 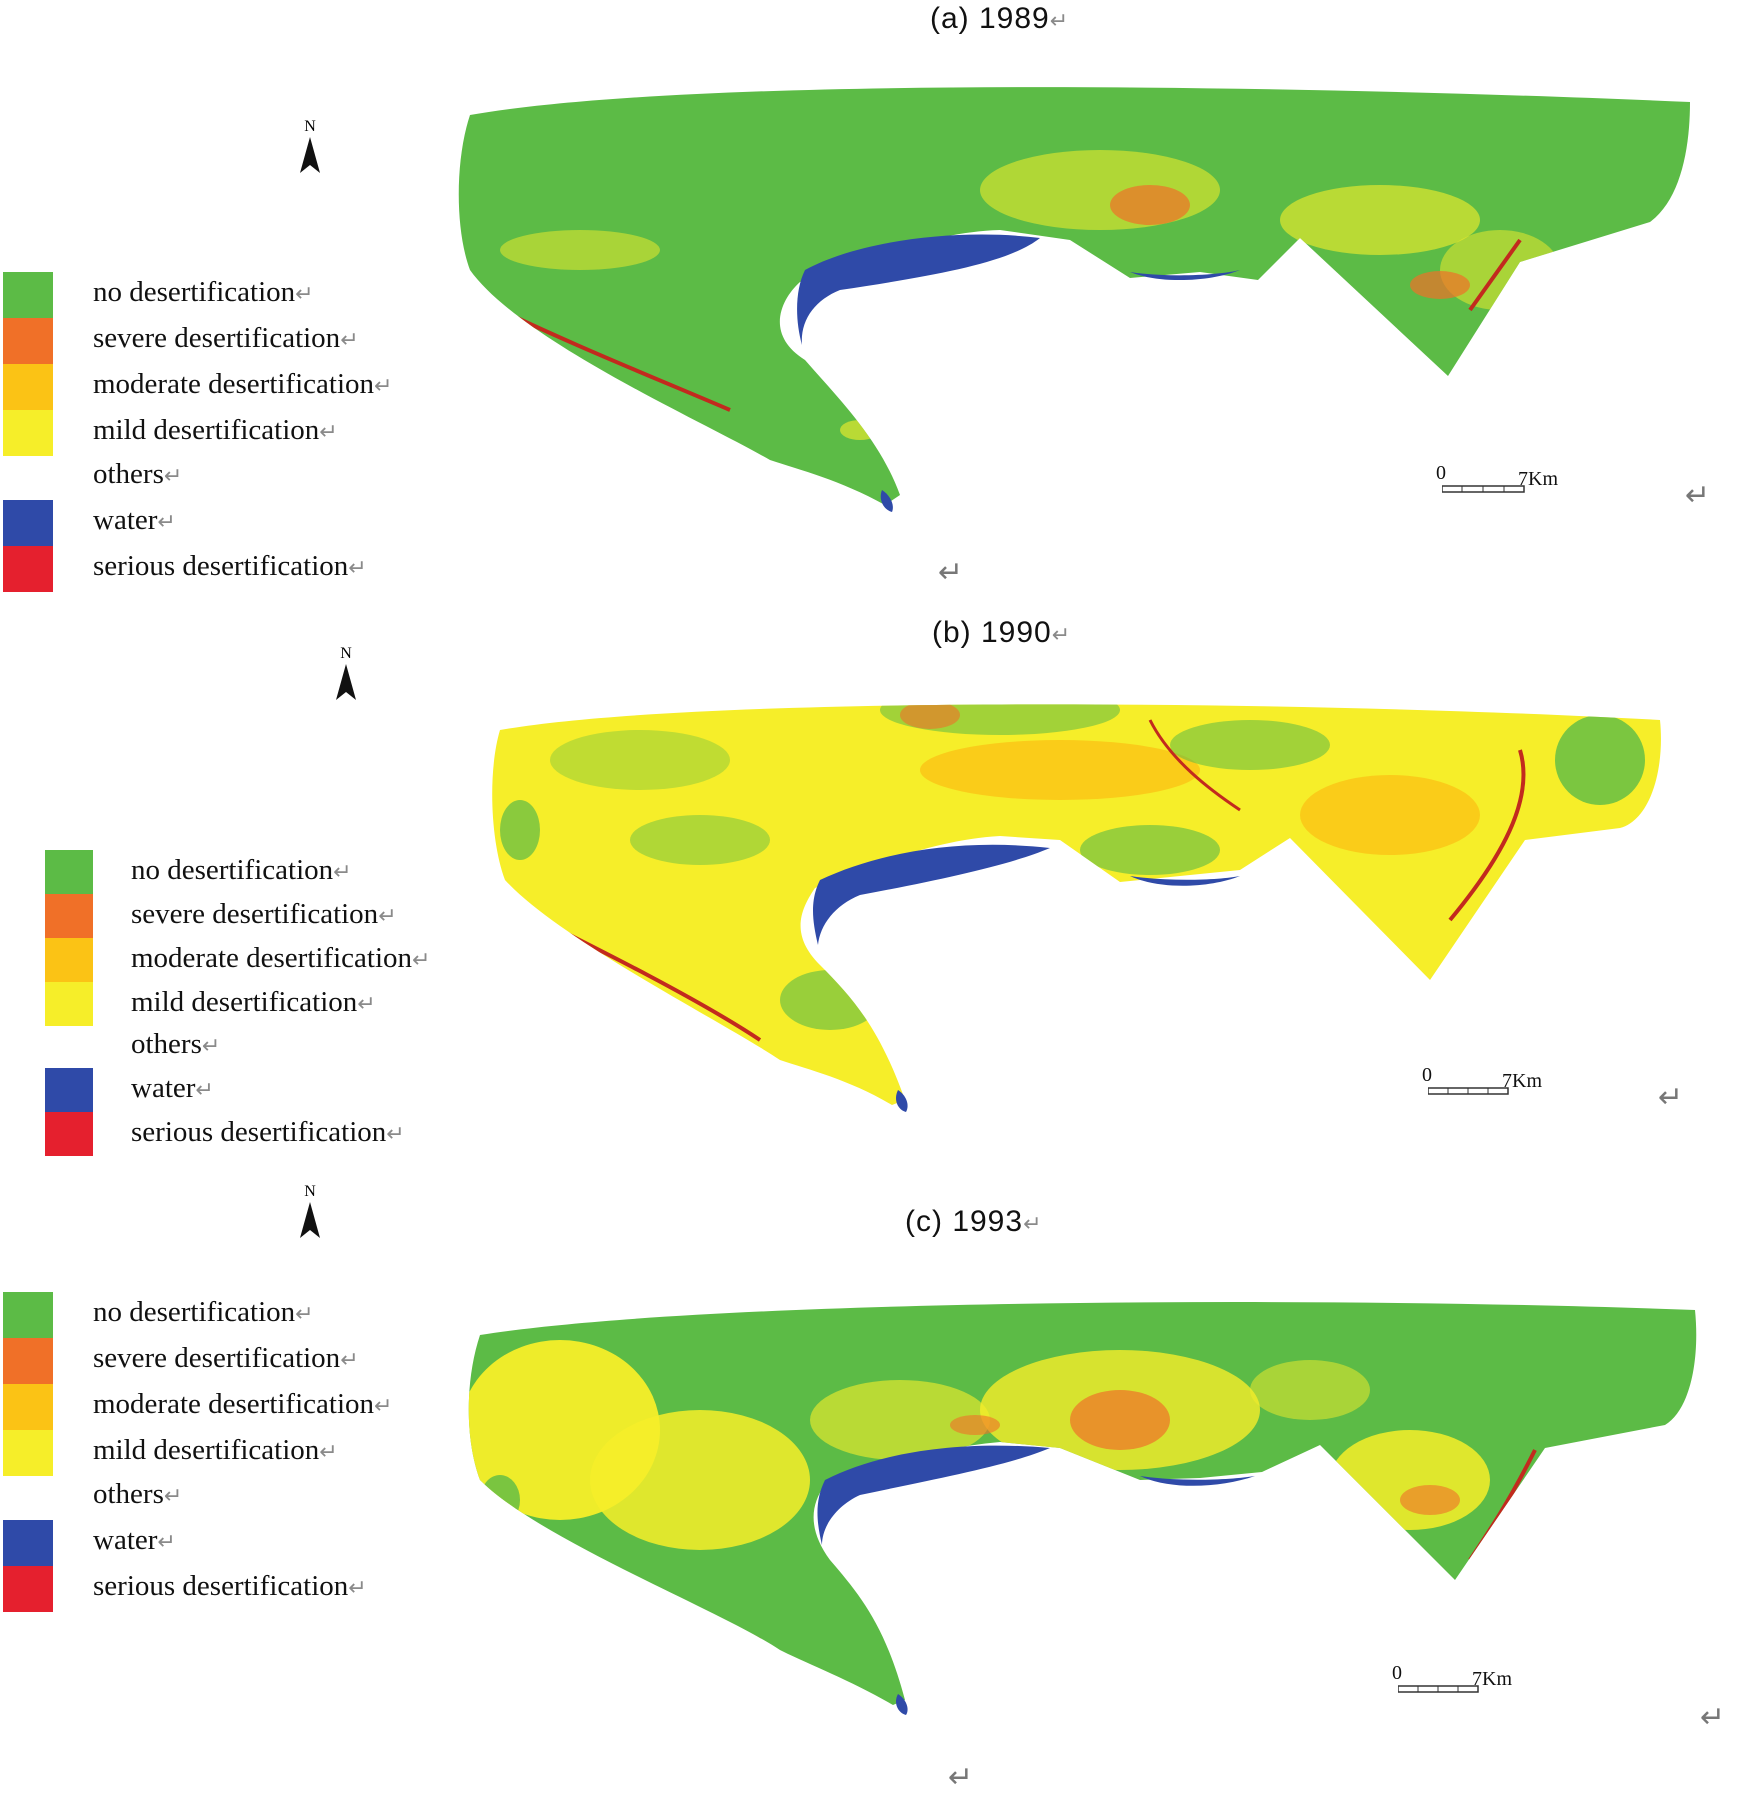 I want to click on legend-label: severe desertification↵, so click(x=226, y=338).